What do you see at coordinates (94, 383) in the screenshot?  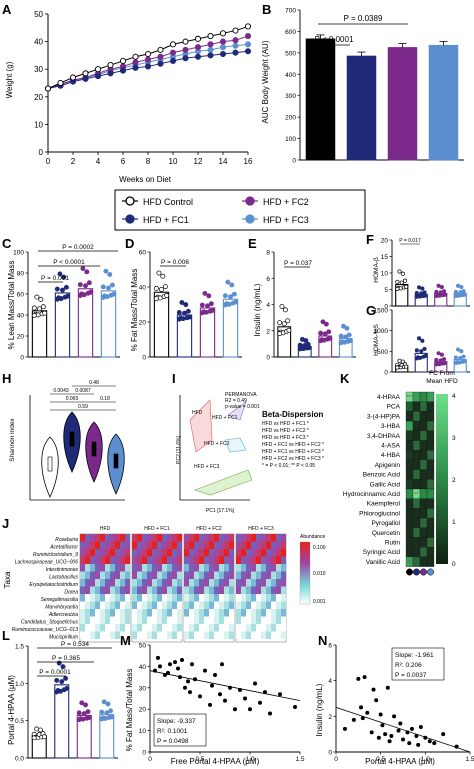 I see `p-value: 0.48` at bounding box center [94, 383].